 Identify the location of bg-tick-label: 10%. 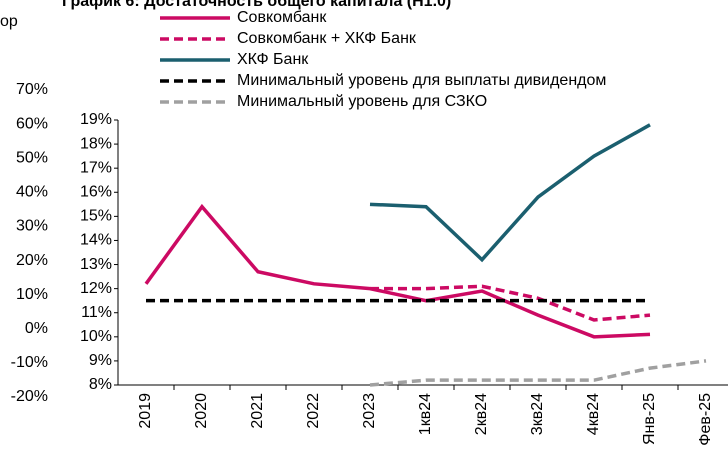
(32, 294).